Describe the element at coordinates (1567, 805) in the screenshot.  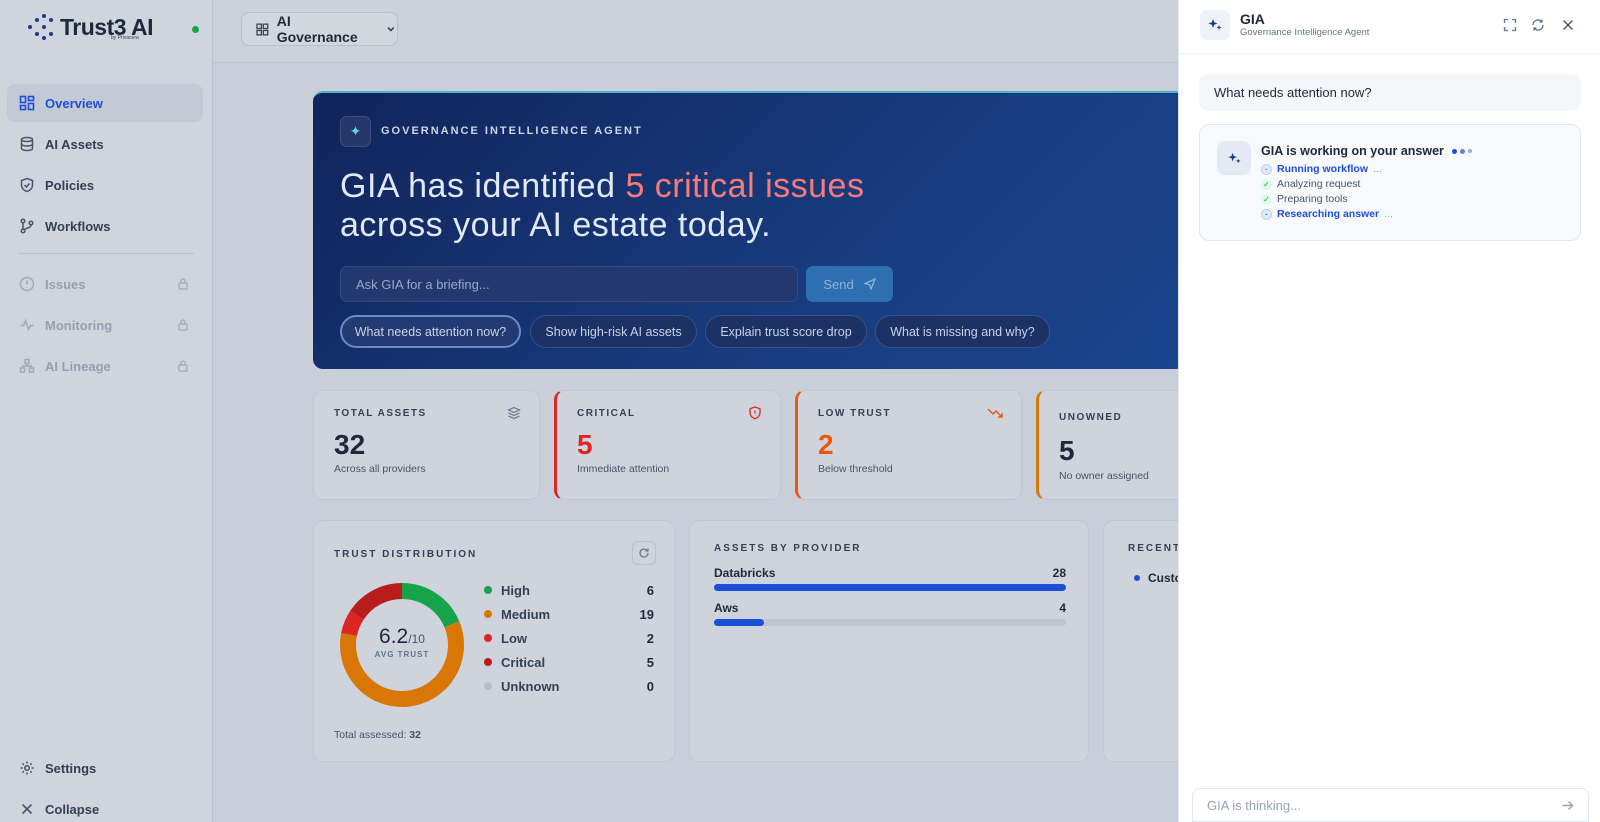
I see `send-arrow-icon` at that location.